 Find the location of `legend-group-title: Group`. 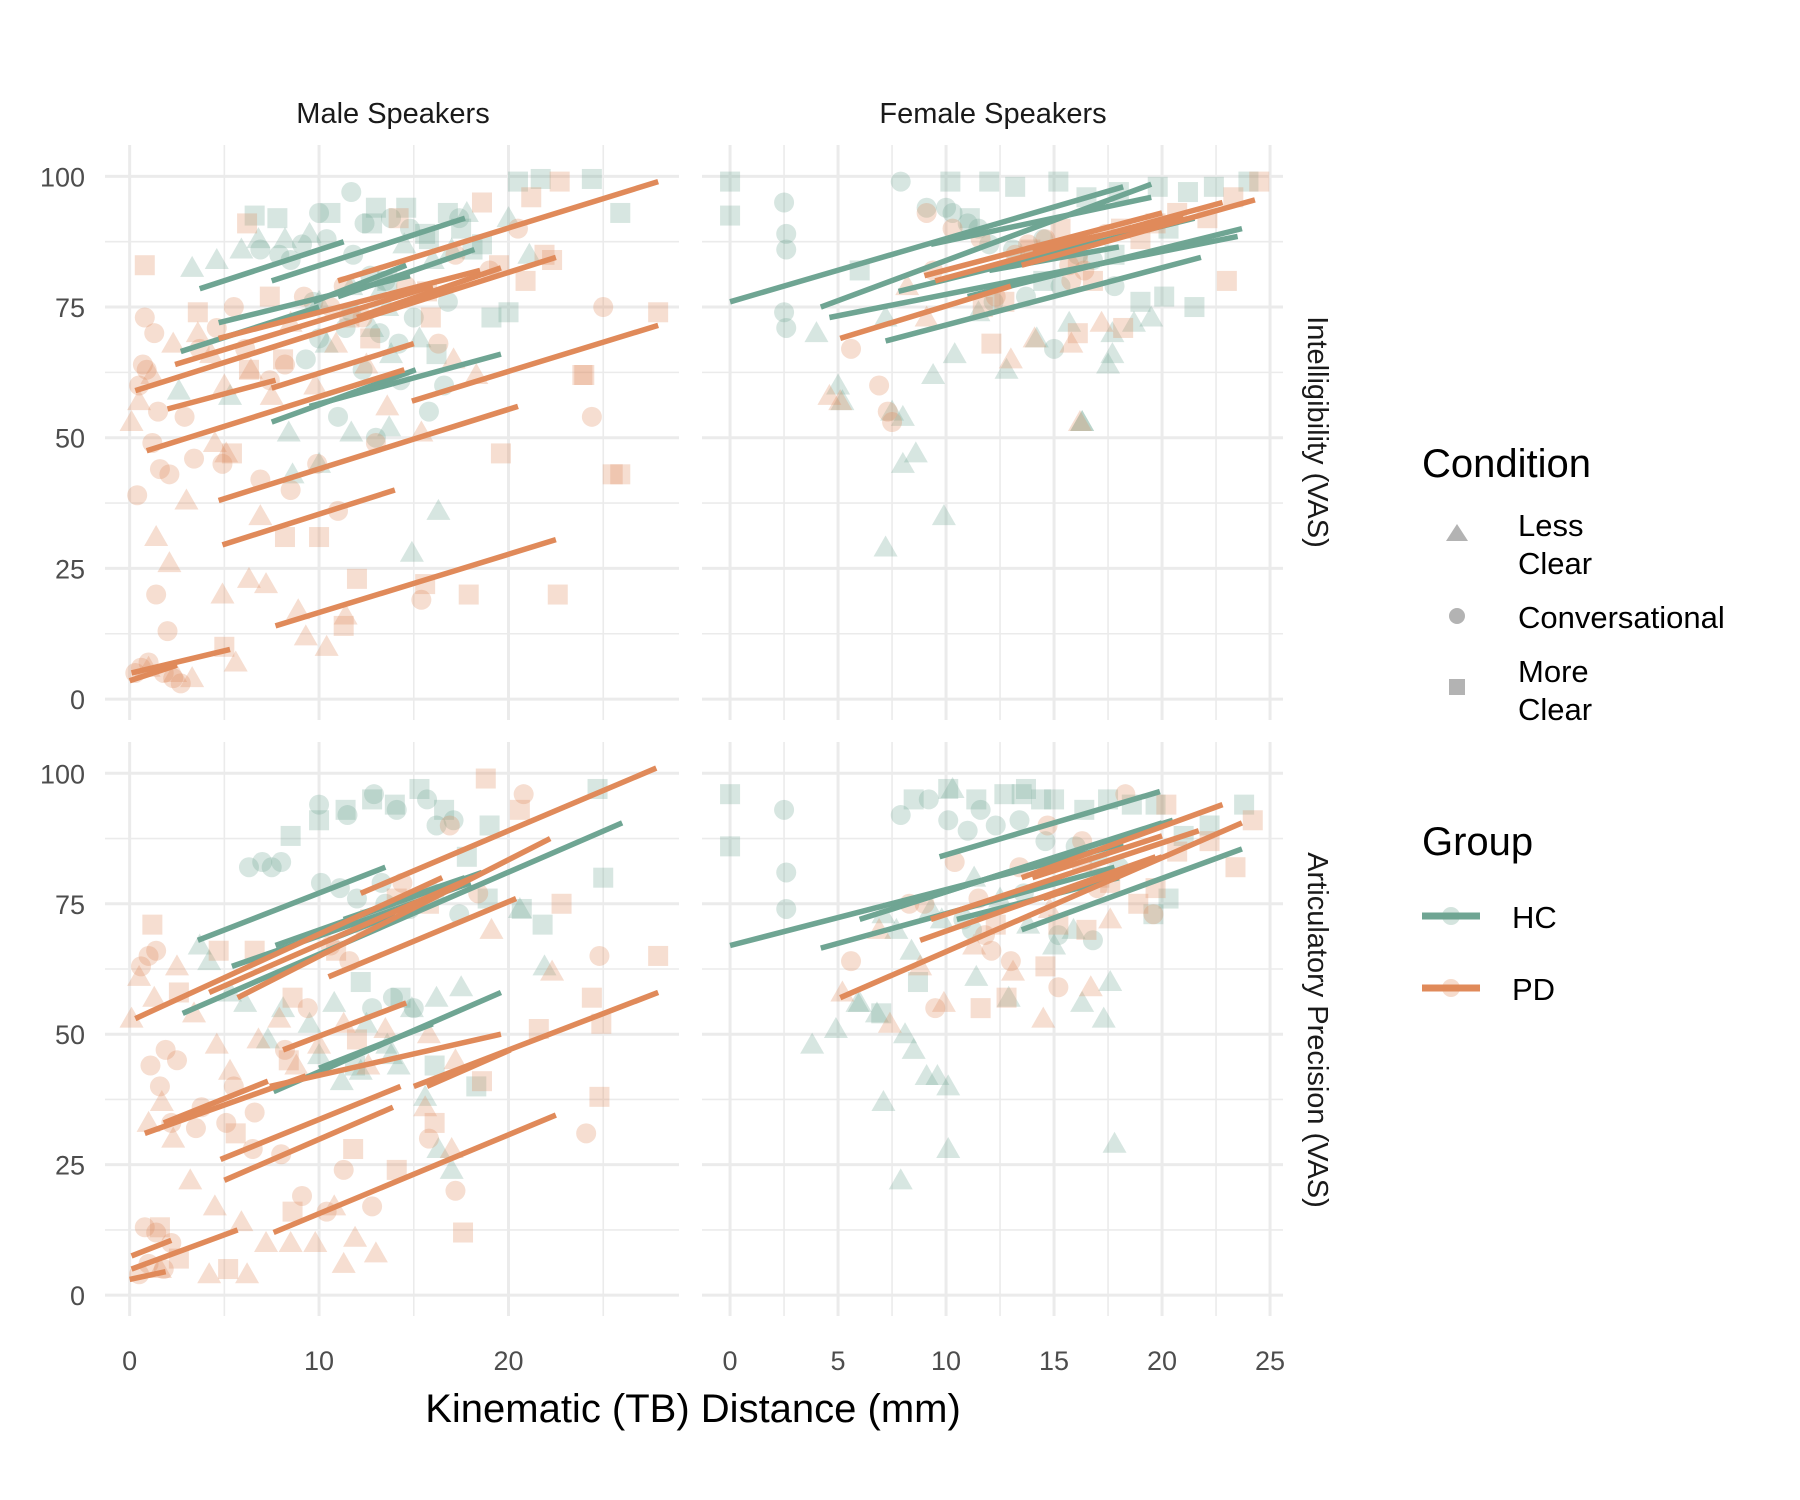

legend-group-title: Group is located at coordinates (1477, 842).